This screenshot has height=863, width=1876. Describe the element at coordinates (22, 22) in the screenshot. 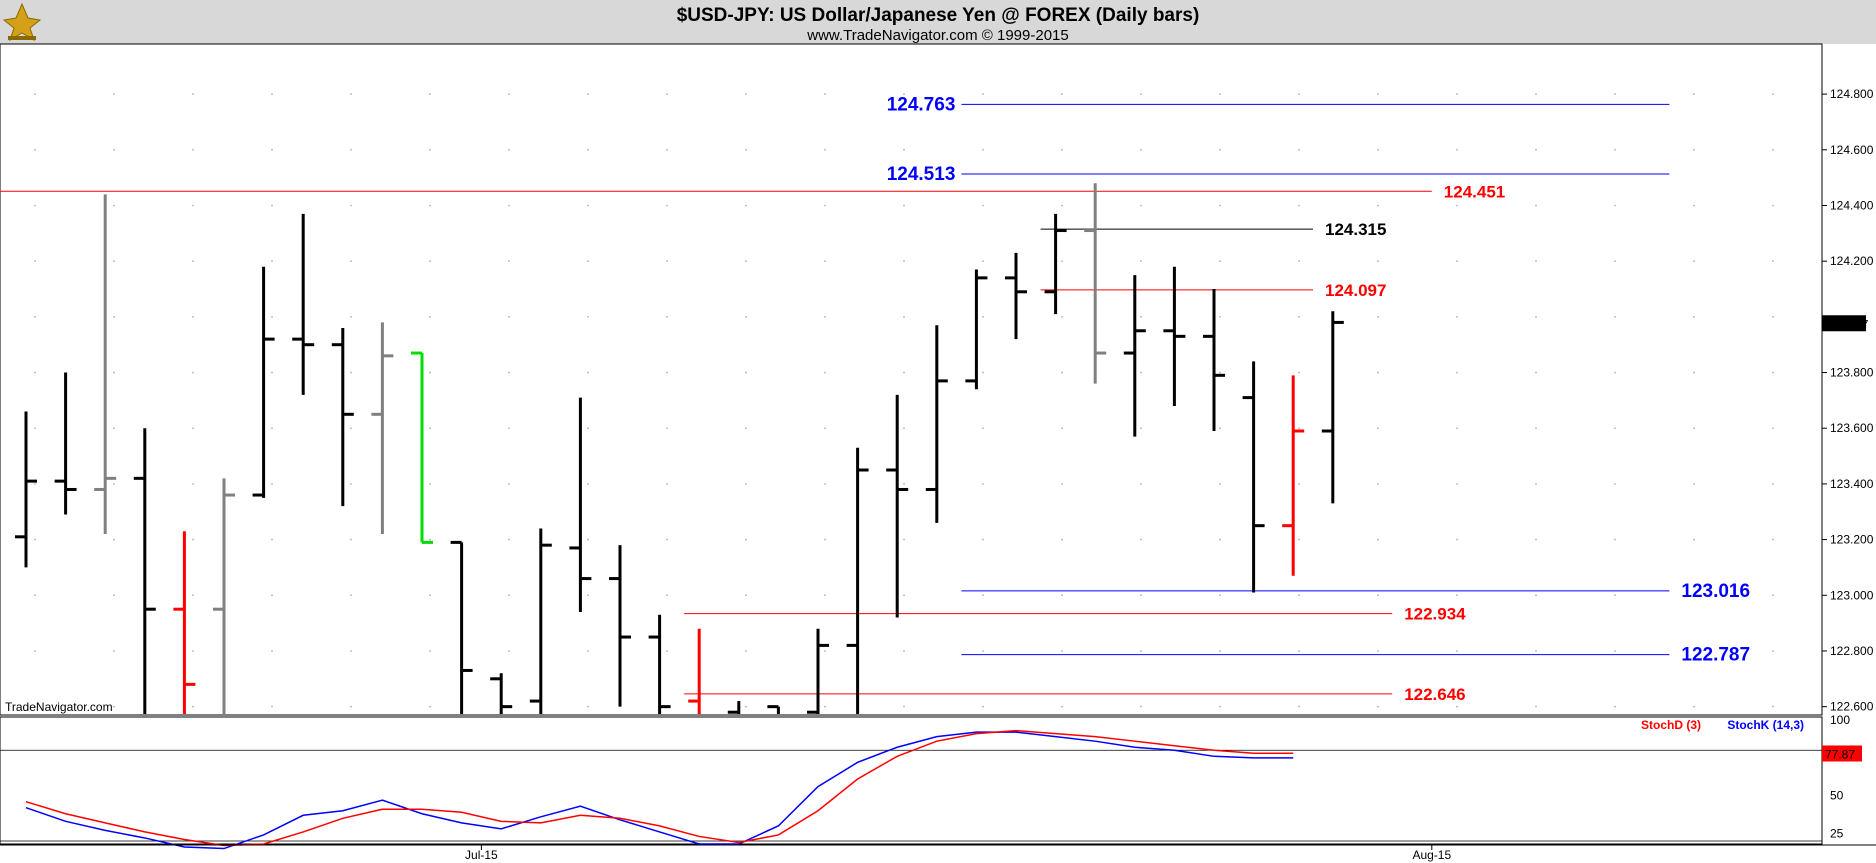

I see `trade-navigator-logo-icon` at that location.